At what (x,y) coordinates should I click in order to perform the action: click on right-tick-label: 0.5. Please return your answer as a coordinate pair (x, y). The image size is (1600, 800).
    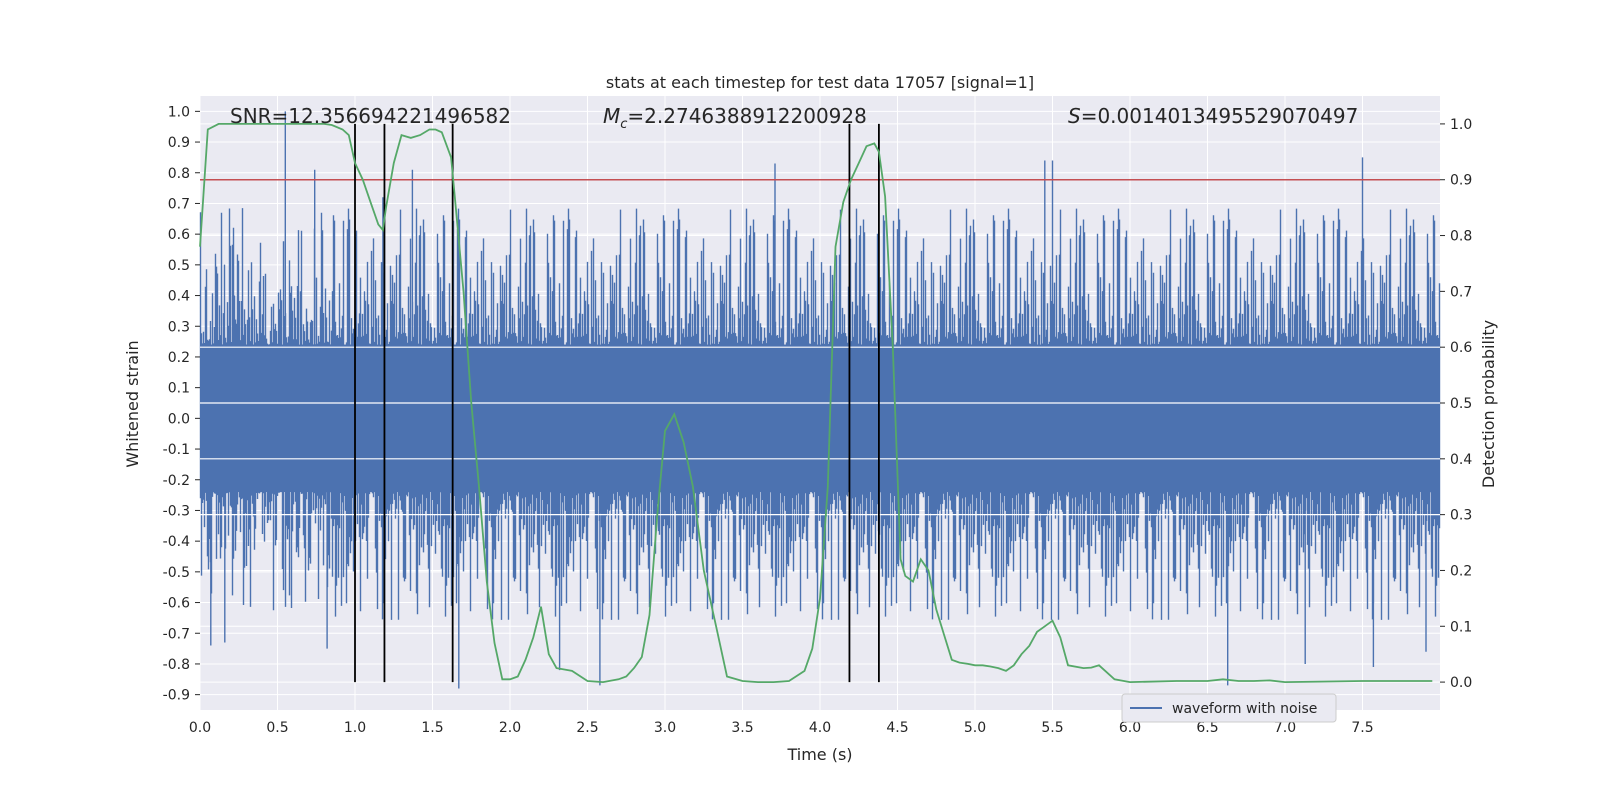
    Looking at the image, I should click on (1461, 404).